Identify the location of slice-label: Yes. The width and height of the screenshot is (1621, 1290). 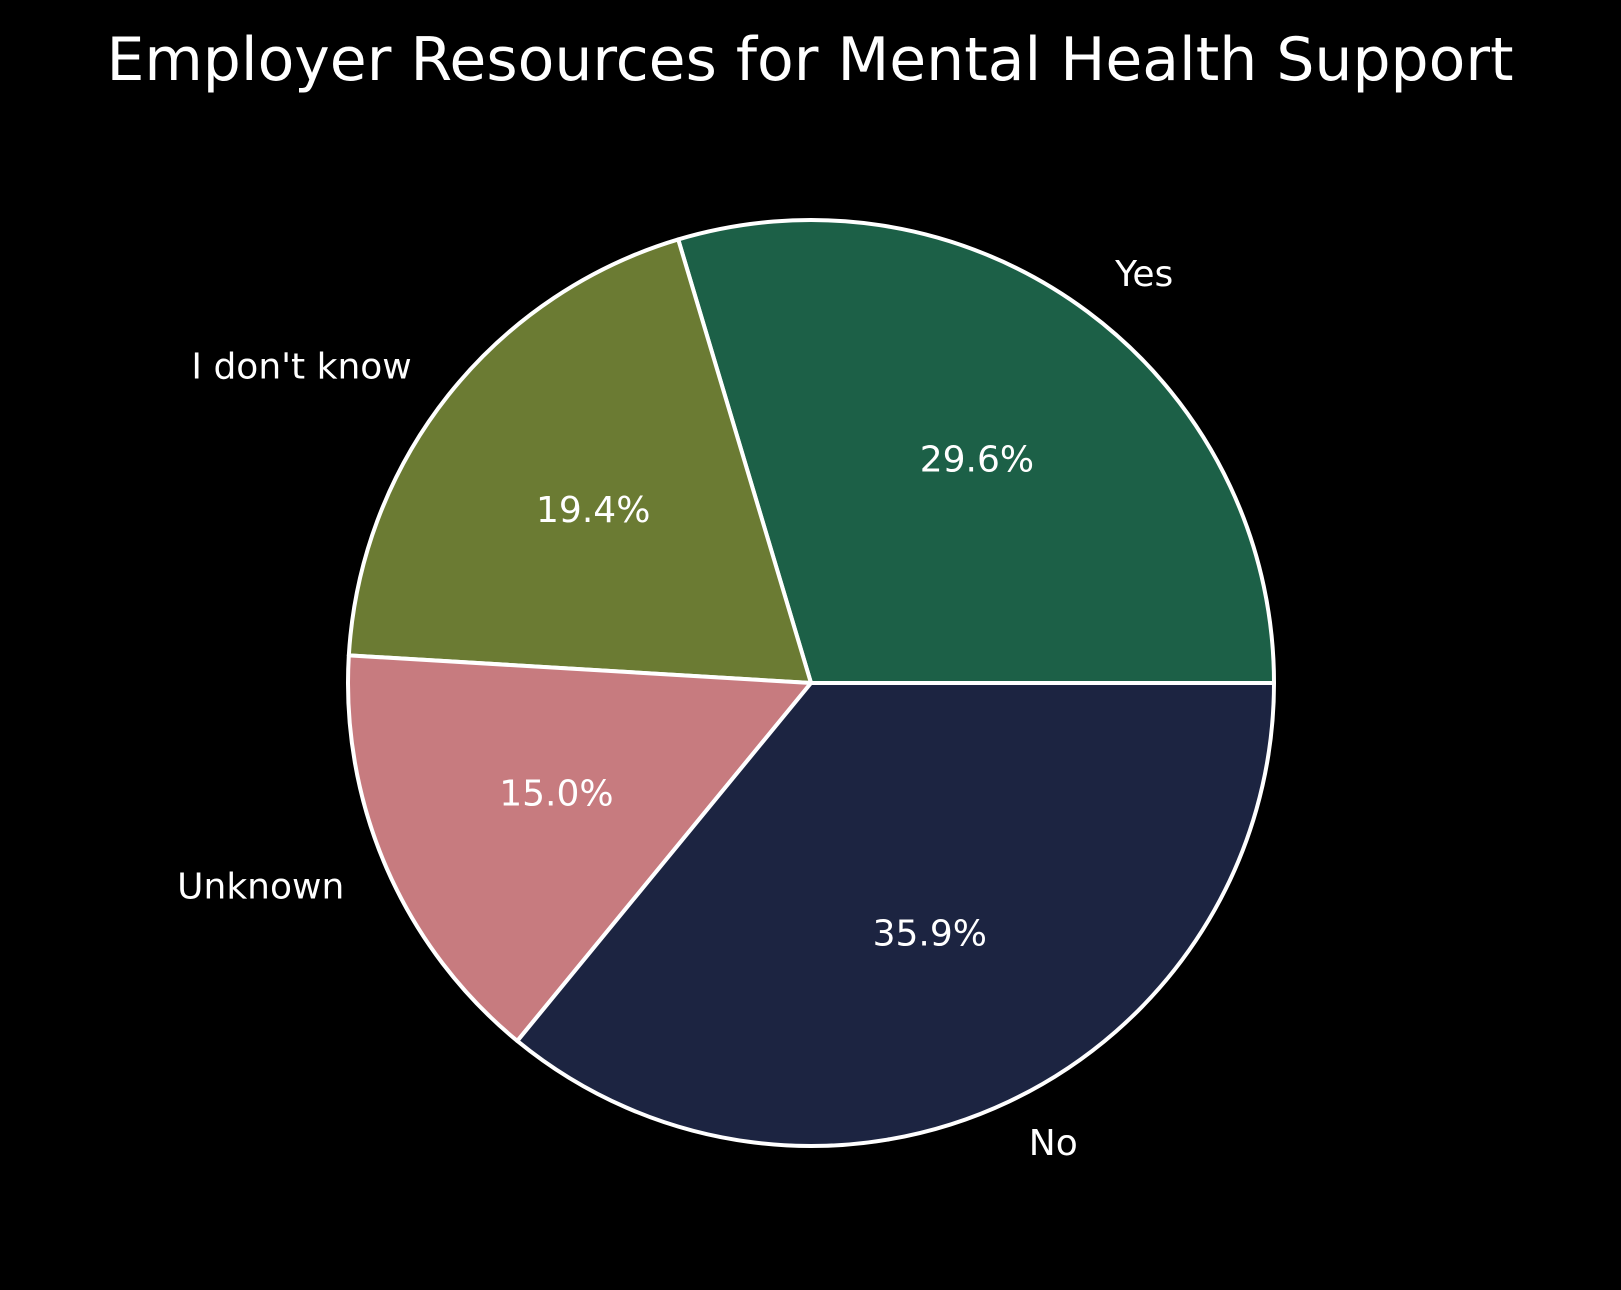
(1143, 274).